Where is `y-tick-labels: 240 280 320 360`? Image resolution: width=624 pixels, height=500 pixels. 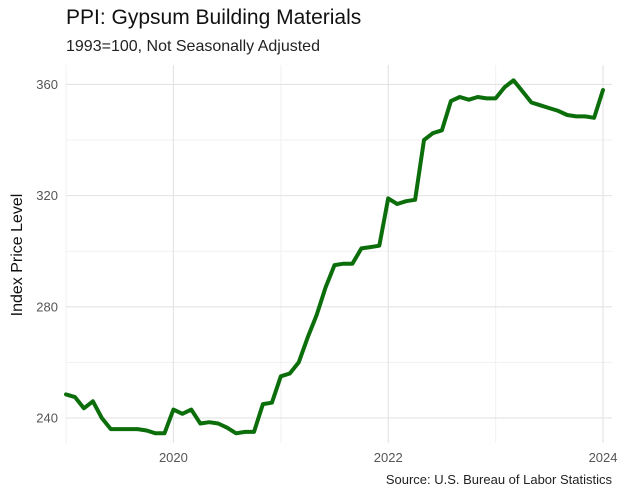
y-tick-labels: 240 280 320 360 is located at coordinates (47, 251).